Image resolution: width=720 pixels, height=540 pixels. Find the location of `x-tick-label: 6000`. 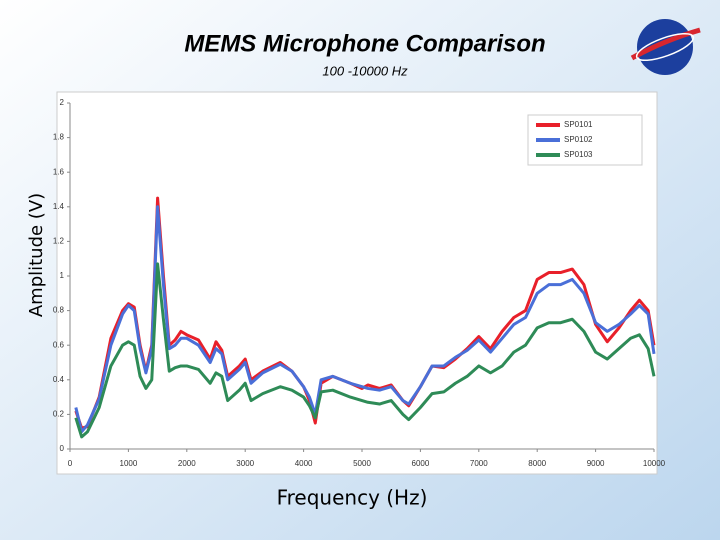

x-tick-label: 6000 is located at coordinates (421, 463).